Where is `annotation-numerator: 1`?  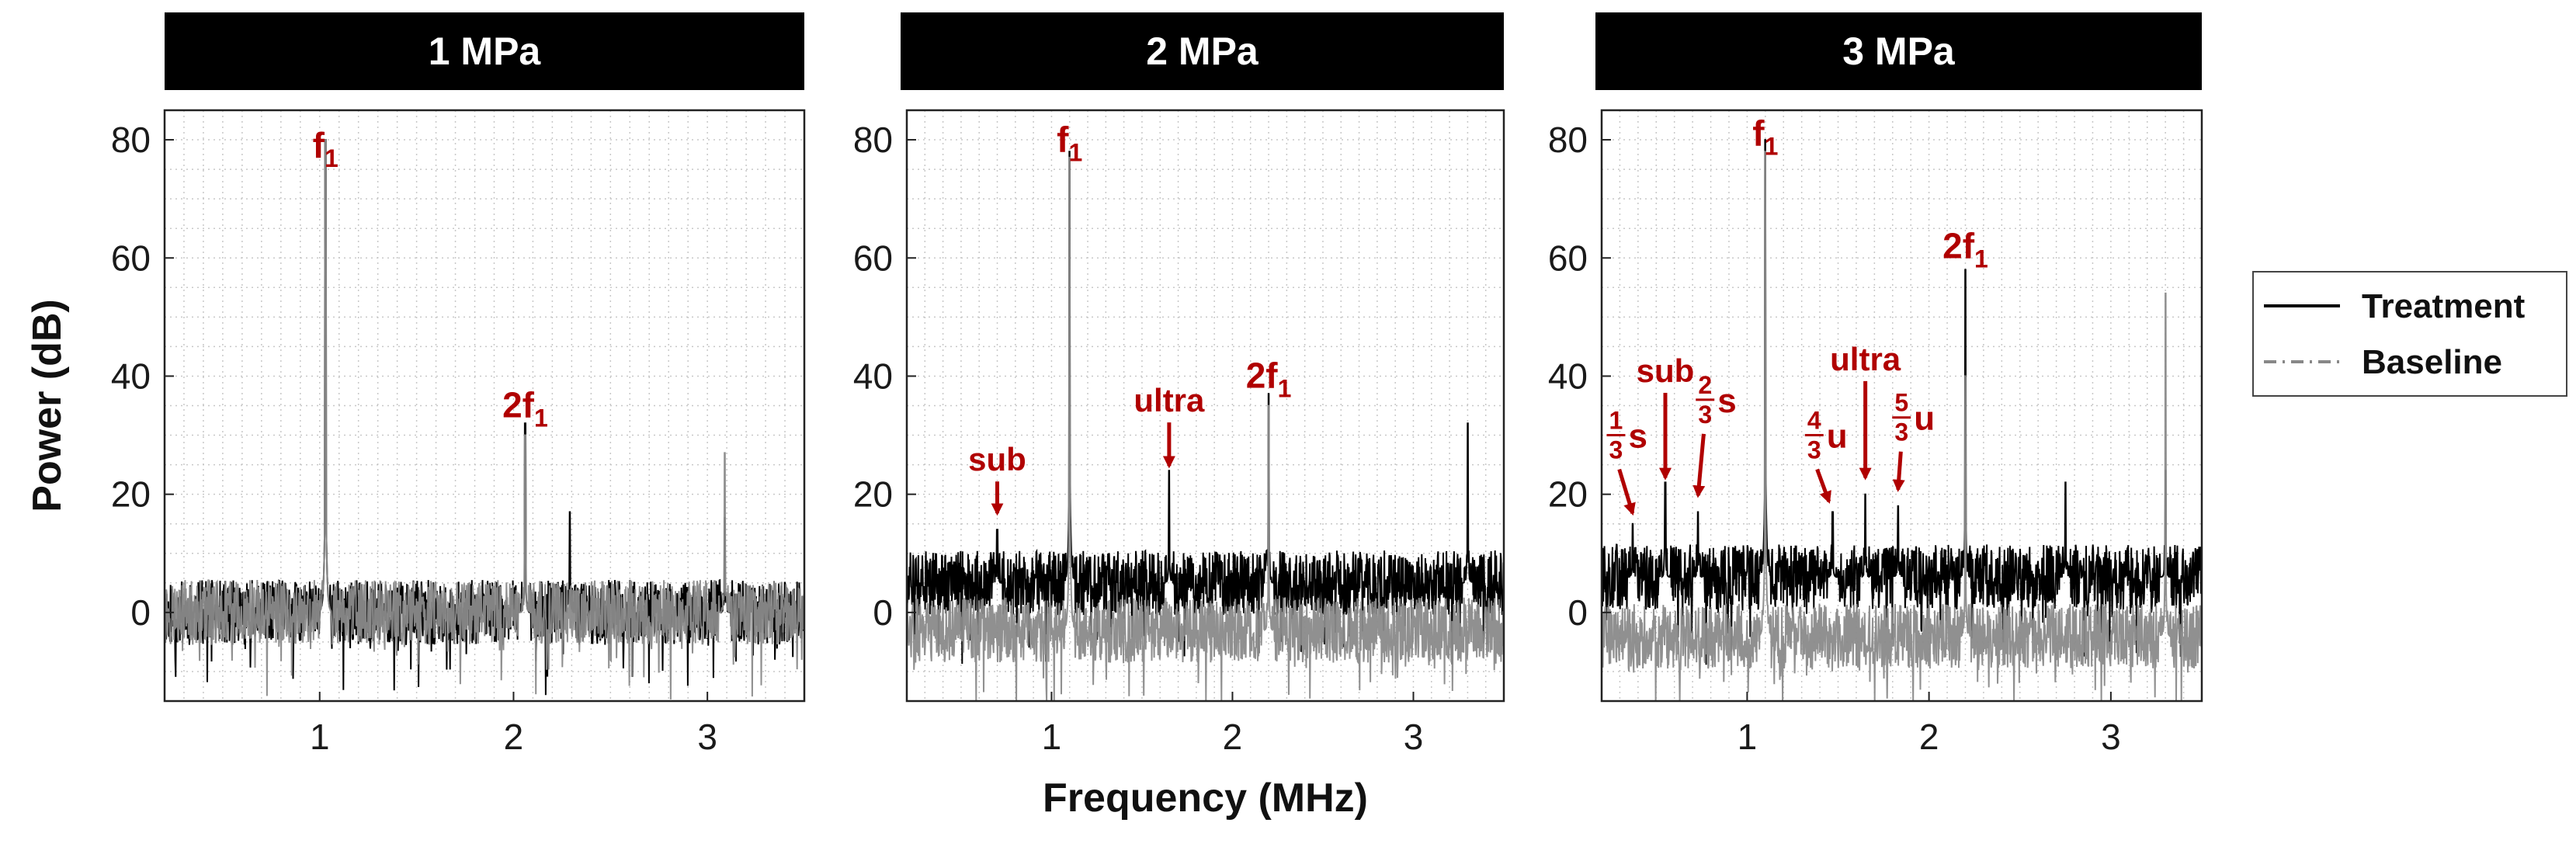 annotation-numerator: 1 is located at coordinates (1616, 421).